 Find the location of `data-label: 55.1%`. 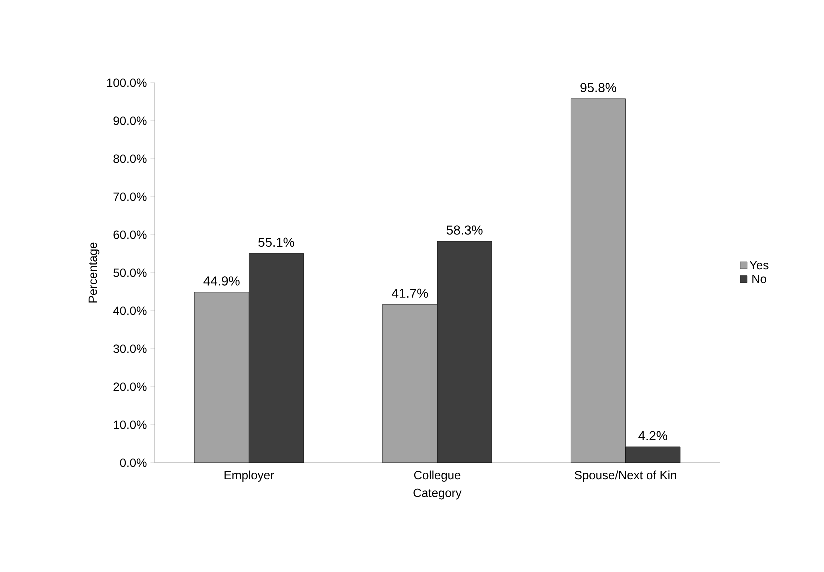

data-label: 55.1% is located at coordinates (276, 243).